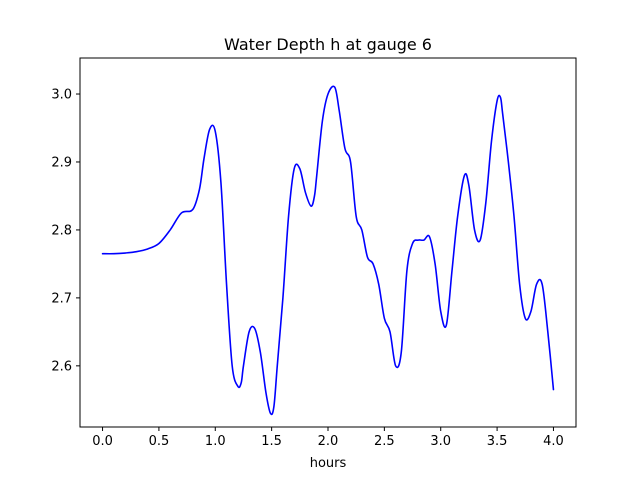 Image resolution: width=640 pixels, height=484 pixels. Describe the element at coordinates (61, 230) in the screenshot. I see `y-tick-label: 2.8` at that location.